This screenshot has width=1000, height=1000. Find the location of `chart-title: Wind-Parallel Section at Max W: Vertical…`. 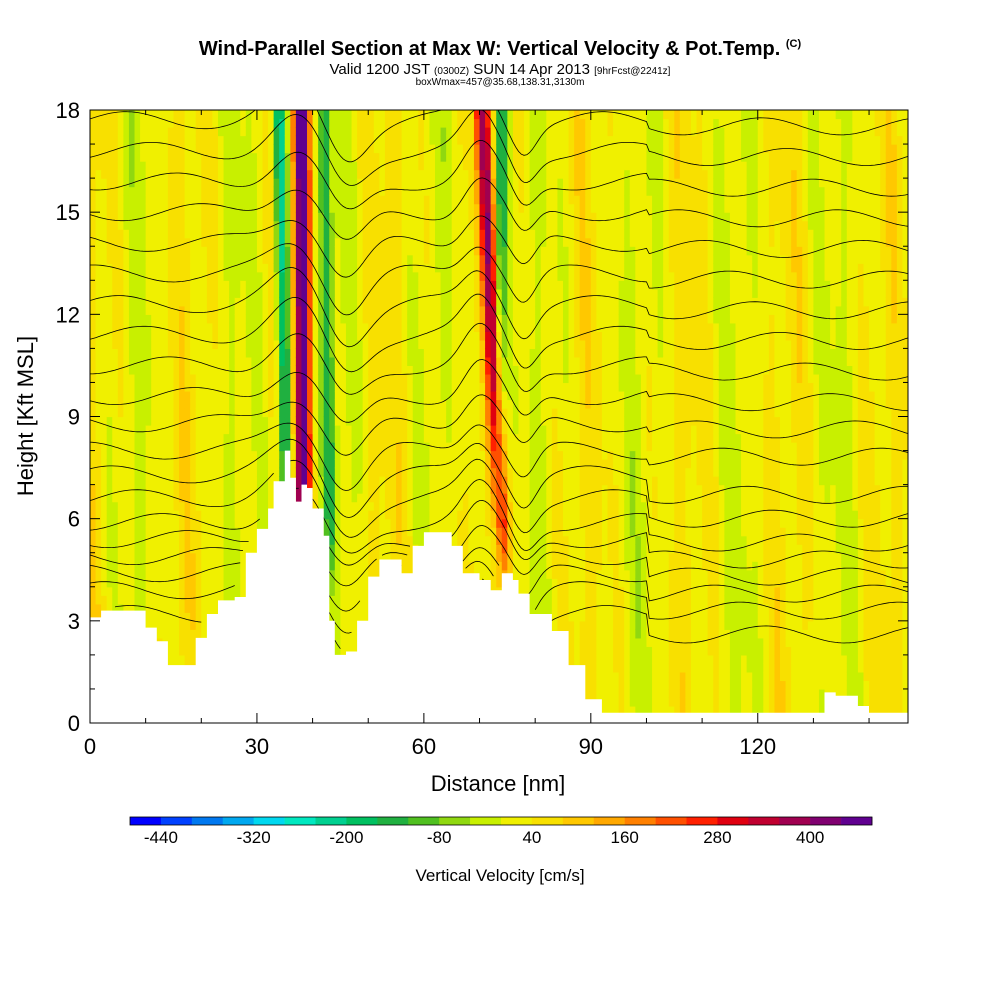

chart-title: Wind-Parallel Section at Max W: Vertical… is located at coordinates (500, 49).